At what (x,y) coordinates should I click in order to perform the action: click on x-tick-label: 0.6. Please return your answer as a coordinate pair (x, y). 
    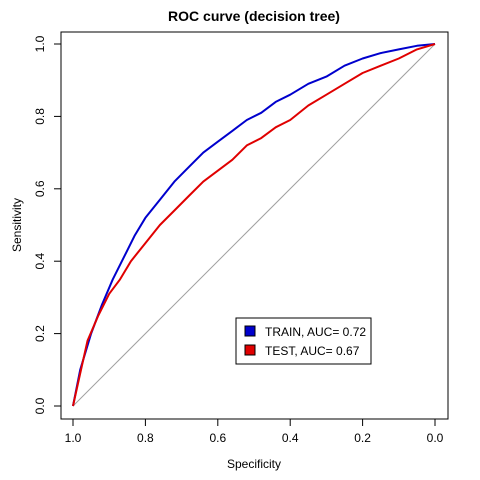
    Looking at the image, I should click on (217, 438).